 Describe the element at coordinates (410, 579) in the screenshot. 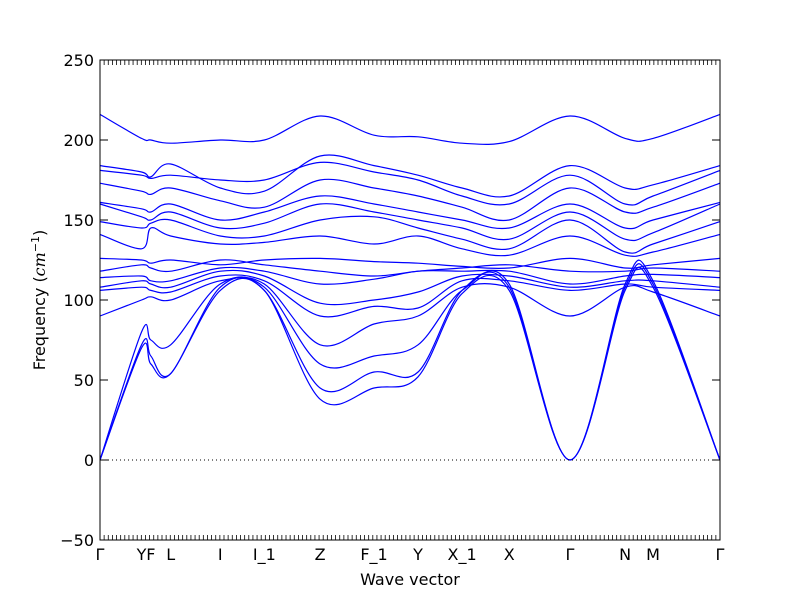

I see `x-axis-label: Wave vector` at that location.